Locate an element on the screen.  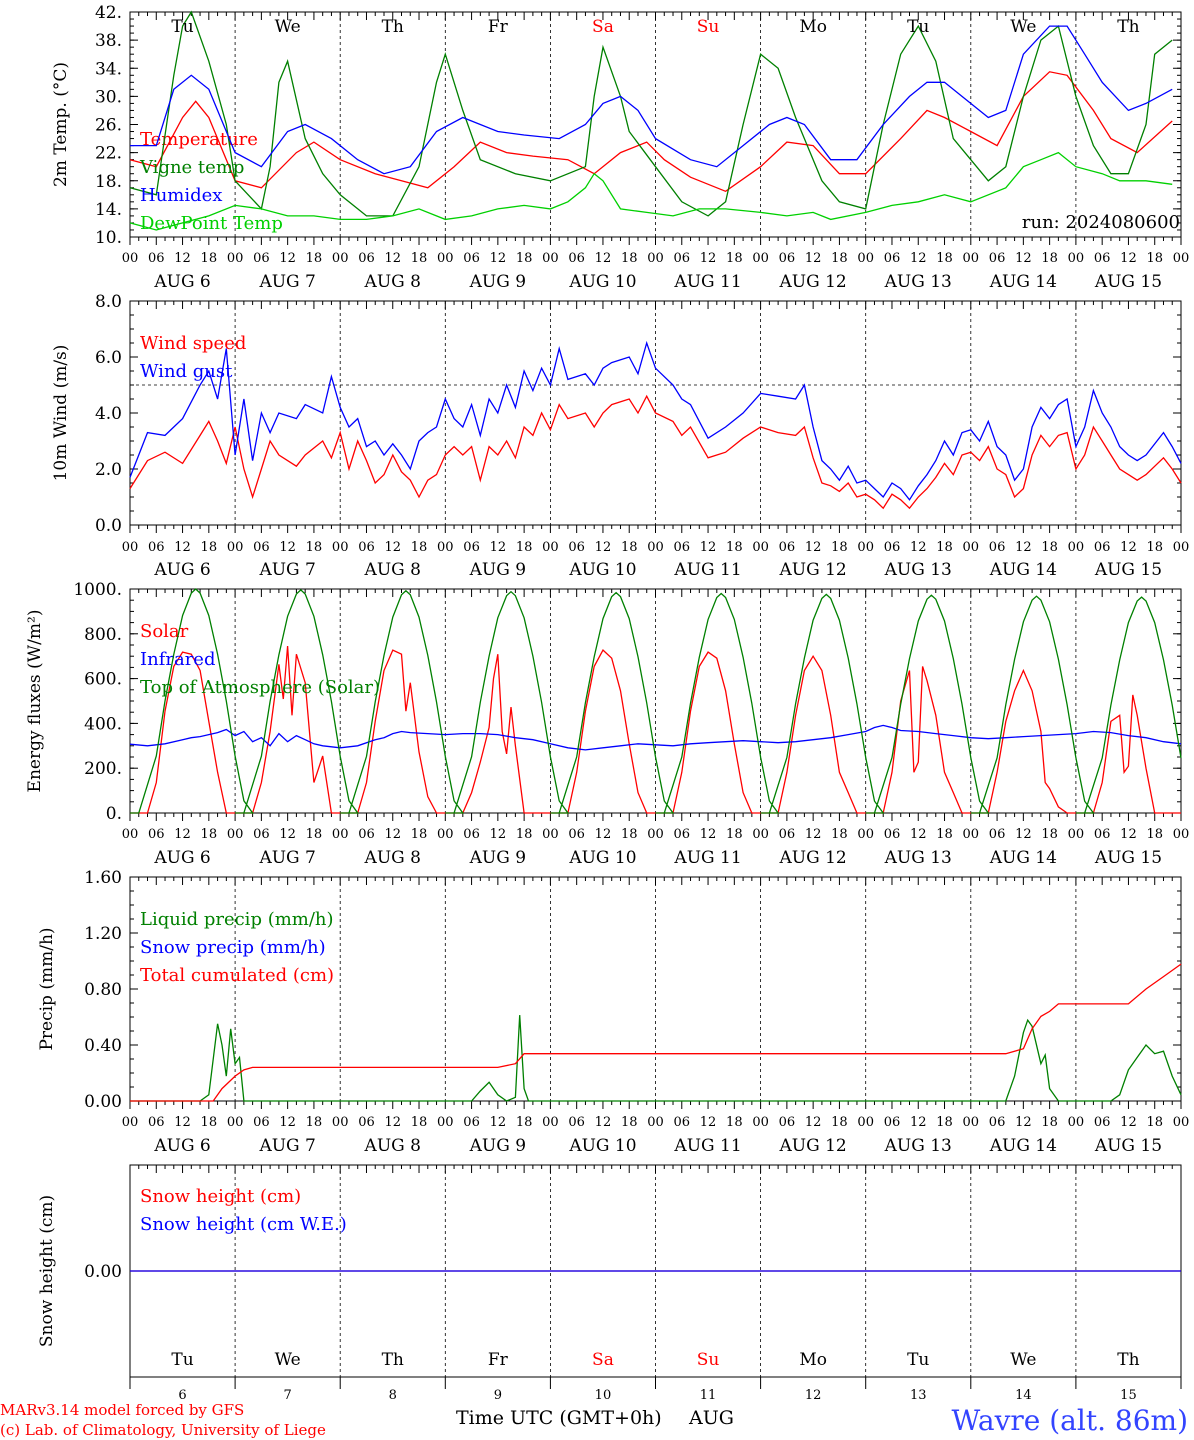
y-tick-label: 400. is located at coordinates (103, 724).